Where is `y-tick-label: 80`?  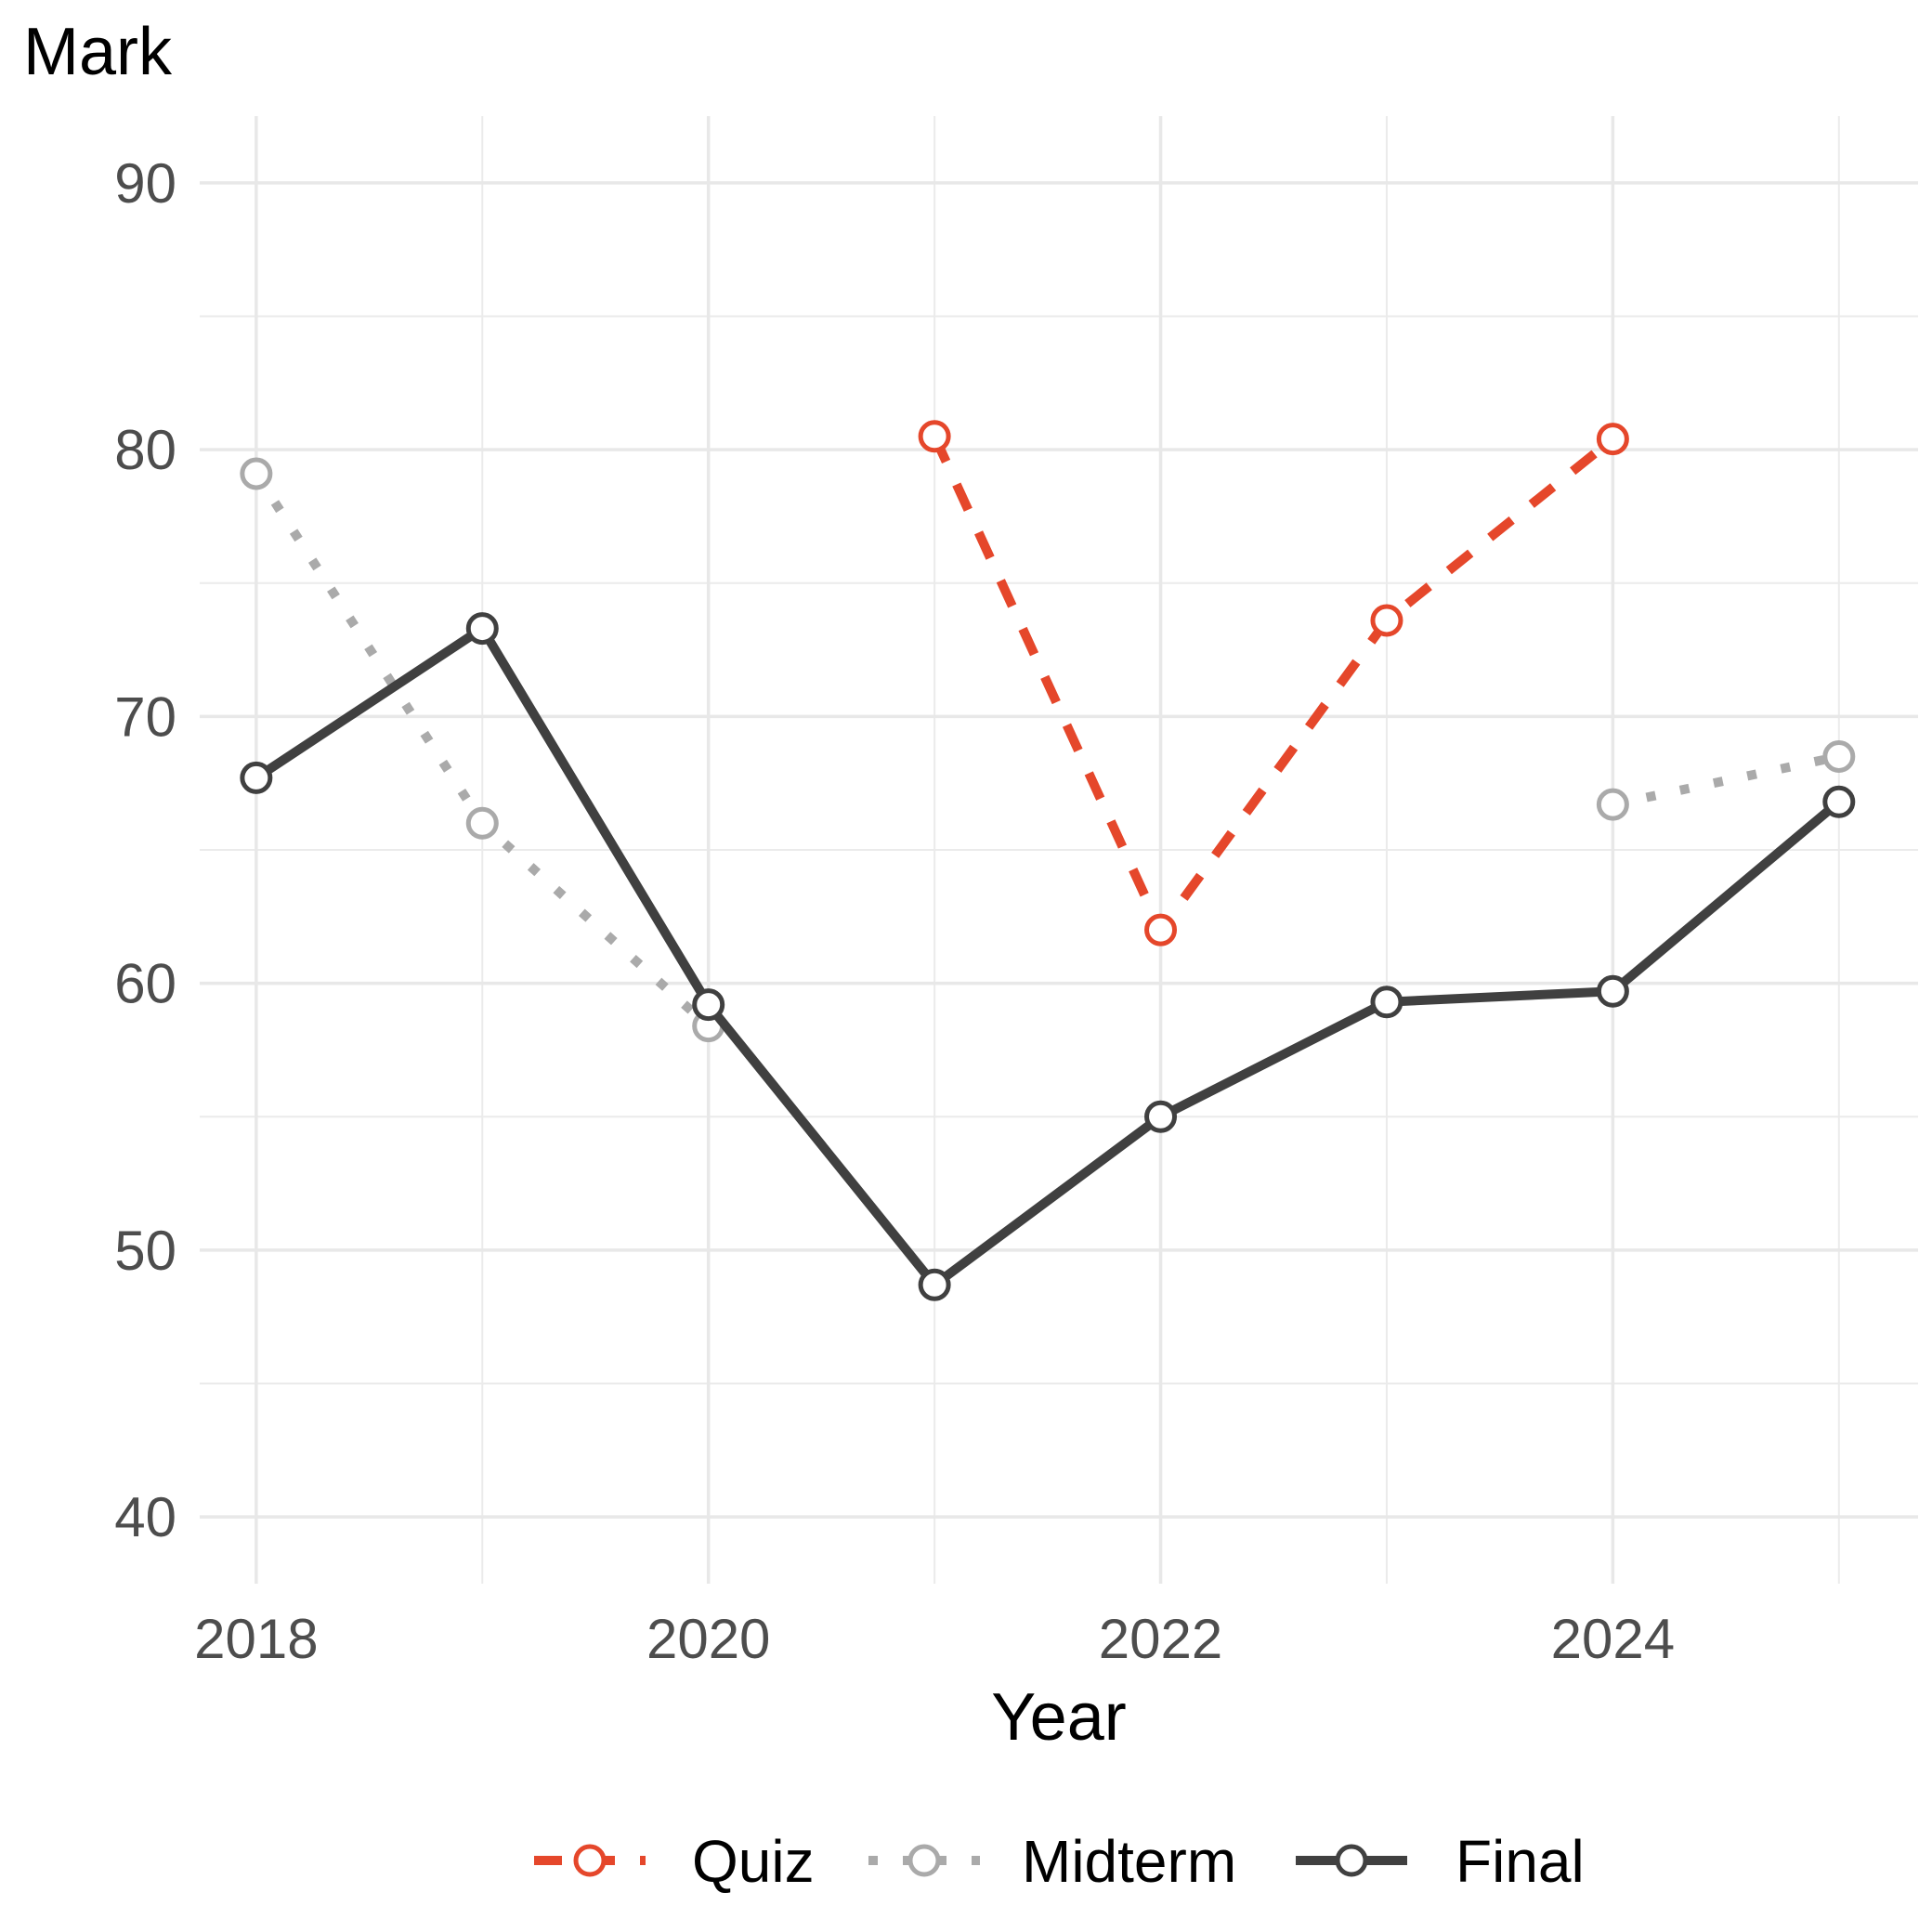
y-tick-label: 80 is located at coordinates (145, 450).